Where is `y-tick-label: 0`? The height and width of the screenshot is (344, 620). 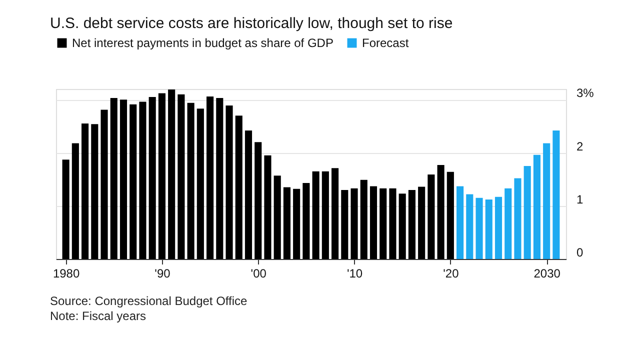
y-tick-label: 0 is located at coordinates (580, 253).